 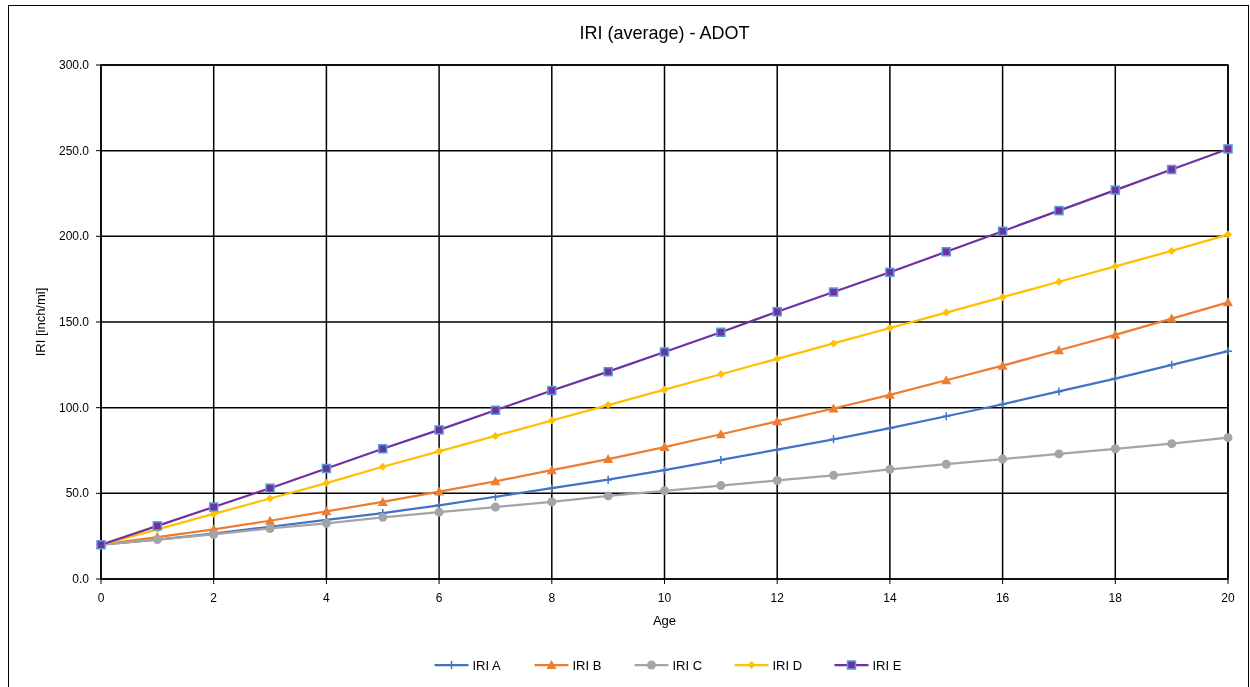 What do you see at coordinates (101, 598) in the screenshot?
I see `x-tick-label: 0` at bounding box center [101, 598].